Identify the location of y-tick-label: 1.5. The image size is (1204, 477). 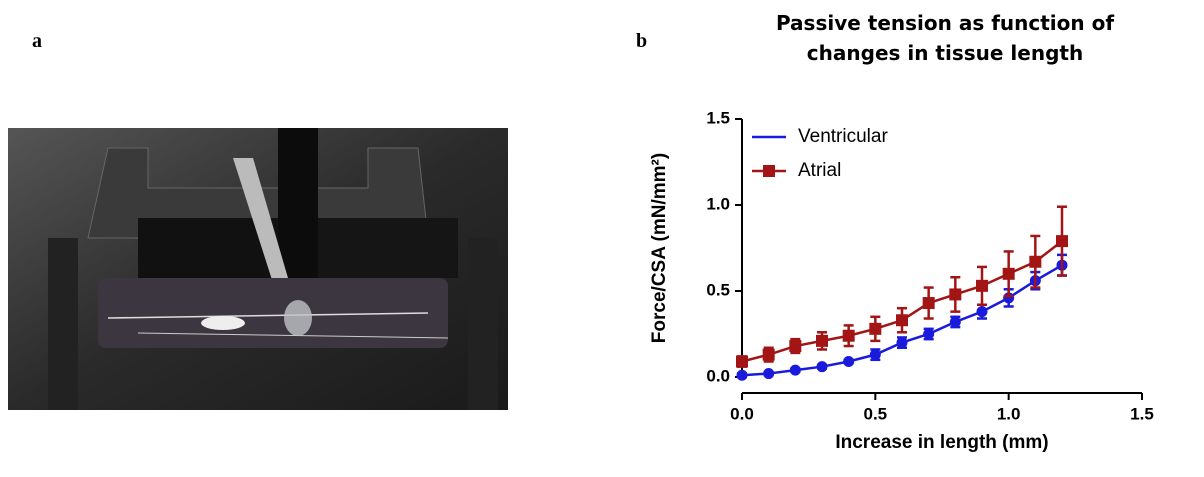
(718, 117).